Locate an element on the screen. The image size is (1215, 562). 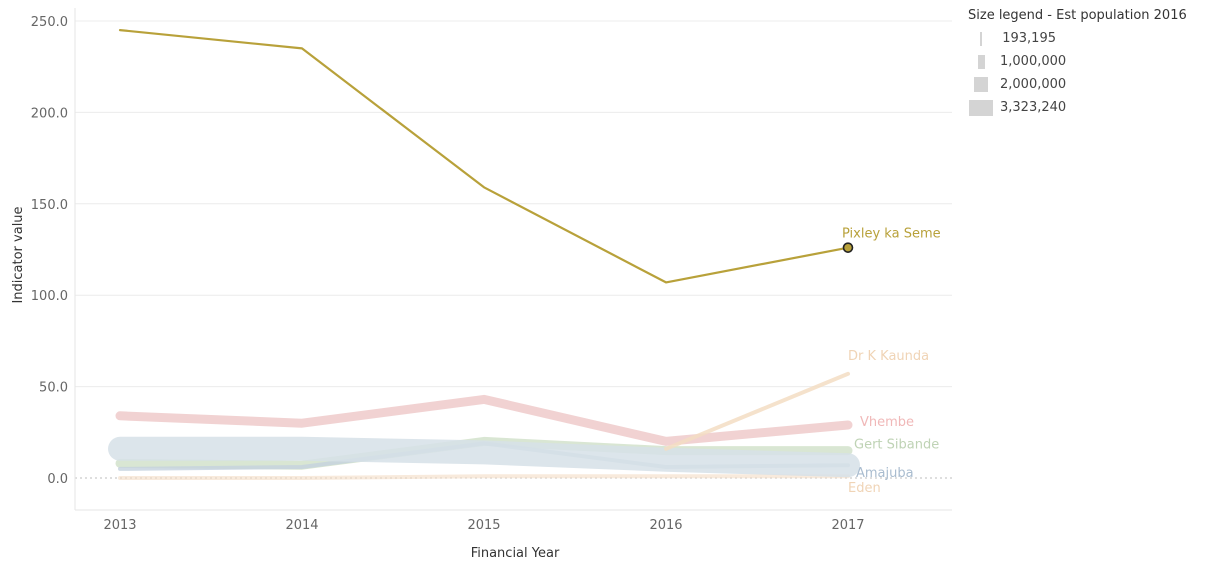
size-legend-label: 1,000,000 is located at coordinates (1033, 61).